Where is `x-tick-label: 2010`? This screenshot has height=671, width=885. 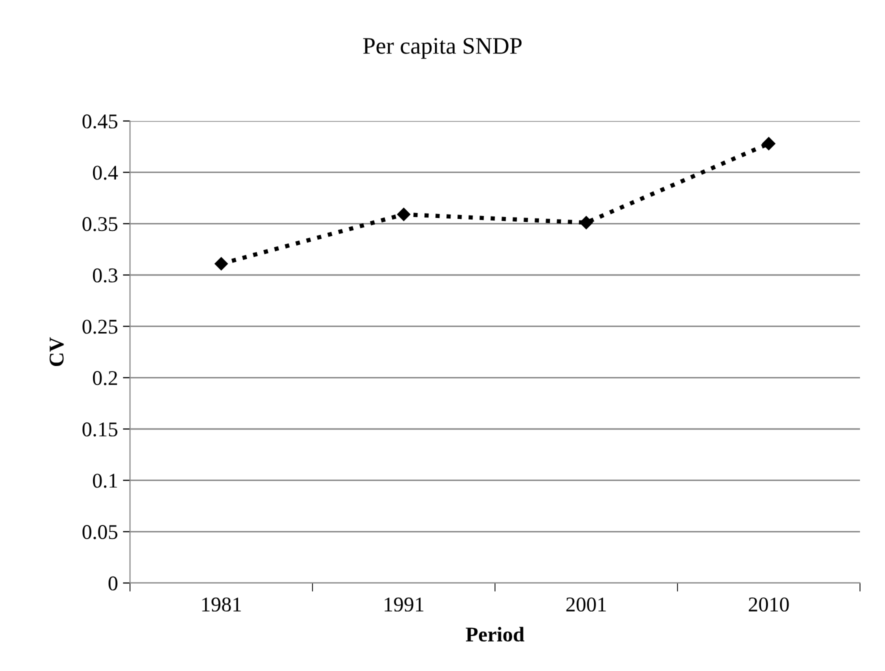
x-tick-label: 2010 is located at coordinates (768, 604).